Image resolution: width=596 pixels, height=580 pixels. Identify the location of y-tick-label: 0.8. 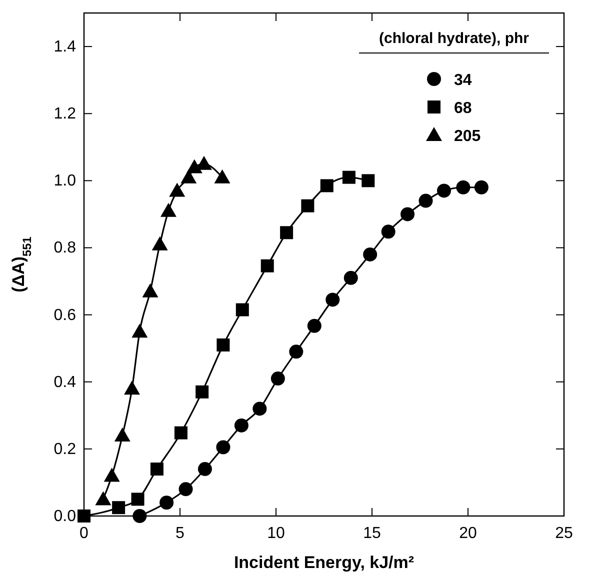
(65, 248).